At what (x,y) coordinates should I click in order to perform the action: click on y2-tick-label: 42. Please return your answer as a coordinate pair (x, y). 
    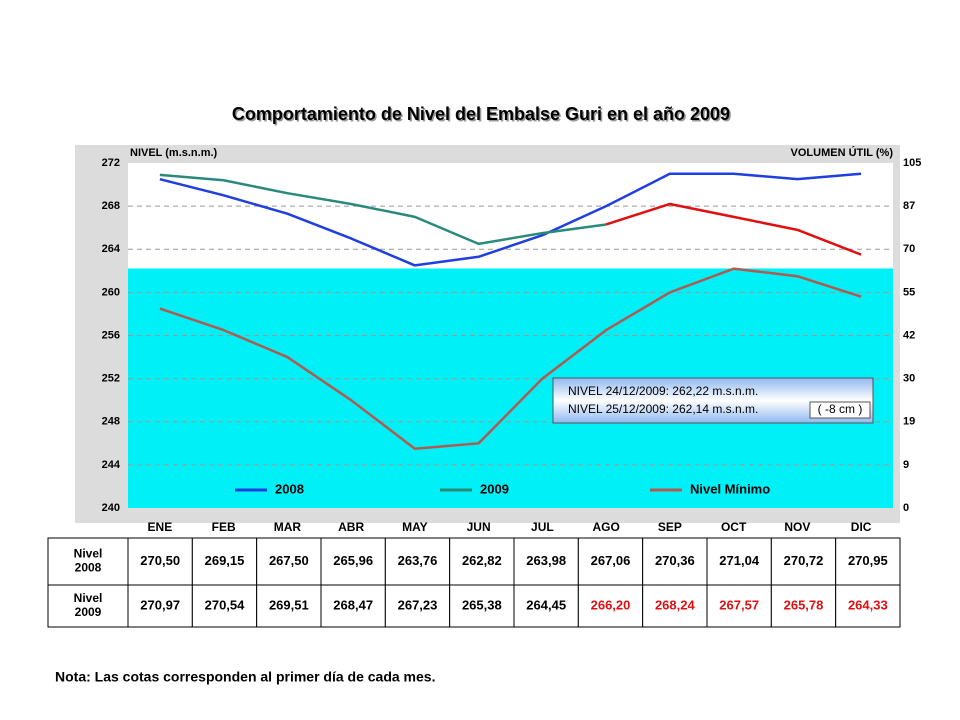
    Looking at the image, I should click on (909, 335).